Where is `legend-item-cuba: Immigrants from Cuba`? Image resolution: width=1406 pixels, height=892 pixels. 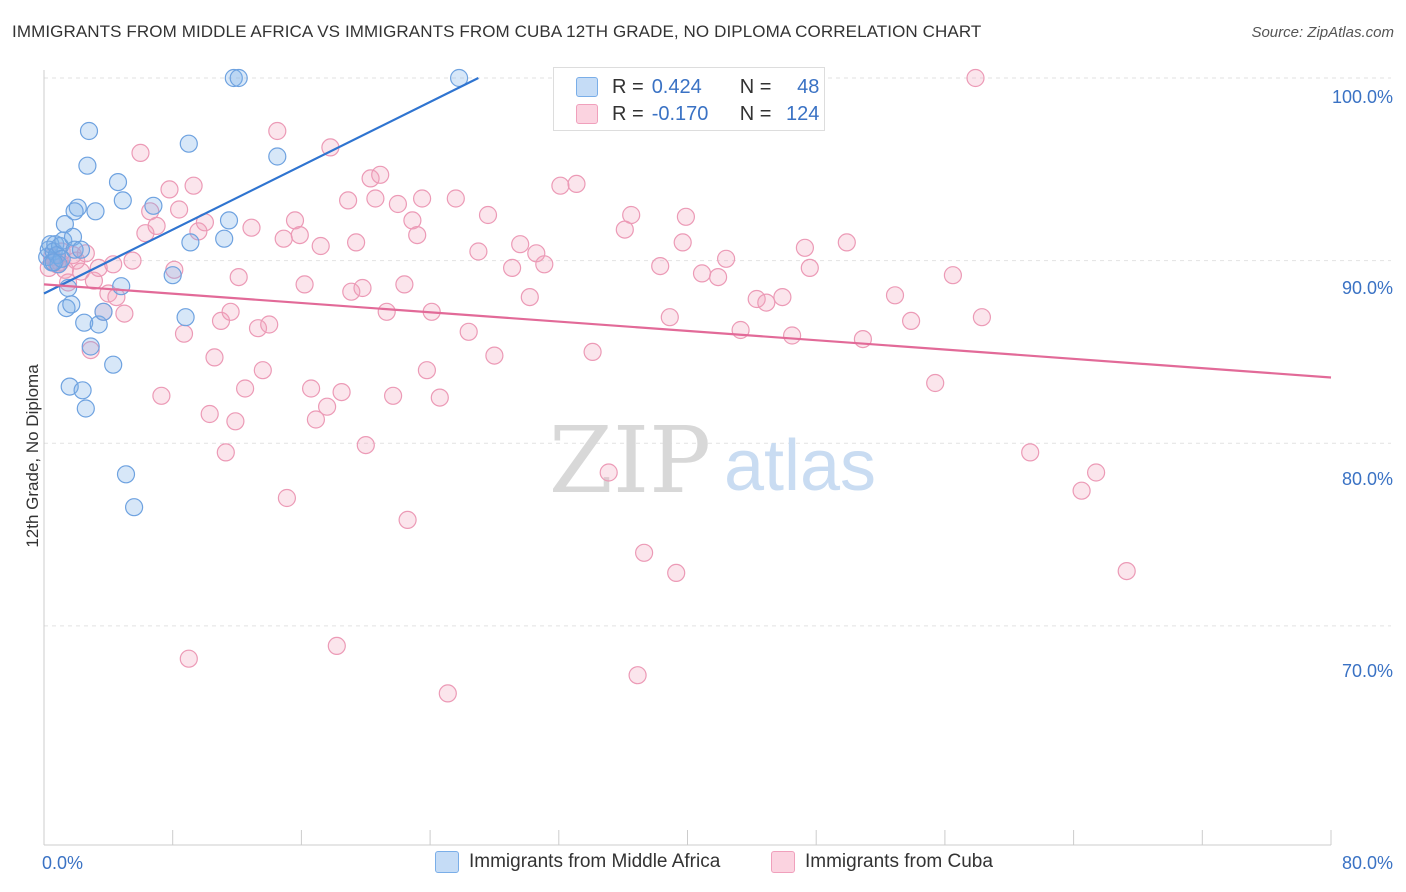 legend-item-cuba: Immigrants from Cuba is located at coordinates (882, 862).